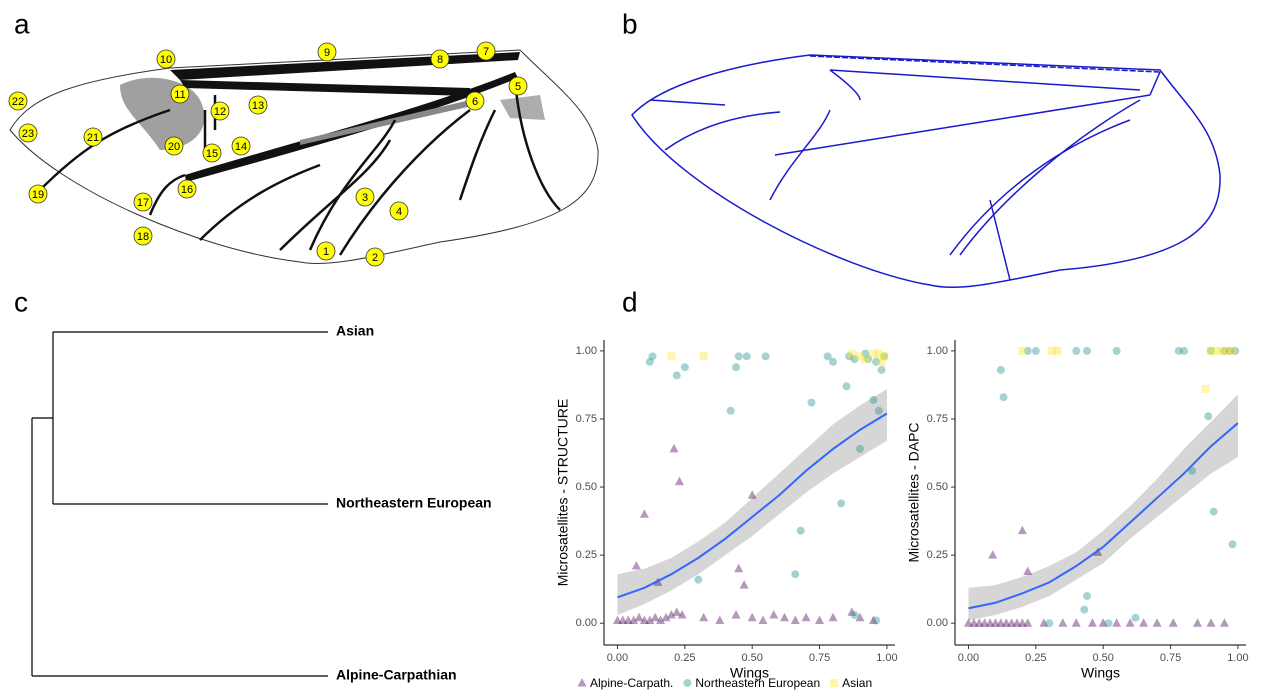  I want to click on landmark-label: 11, so click(179, 95).